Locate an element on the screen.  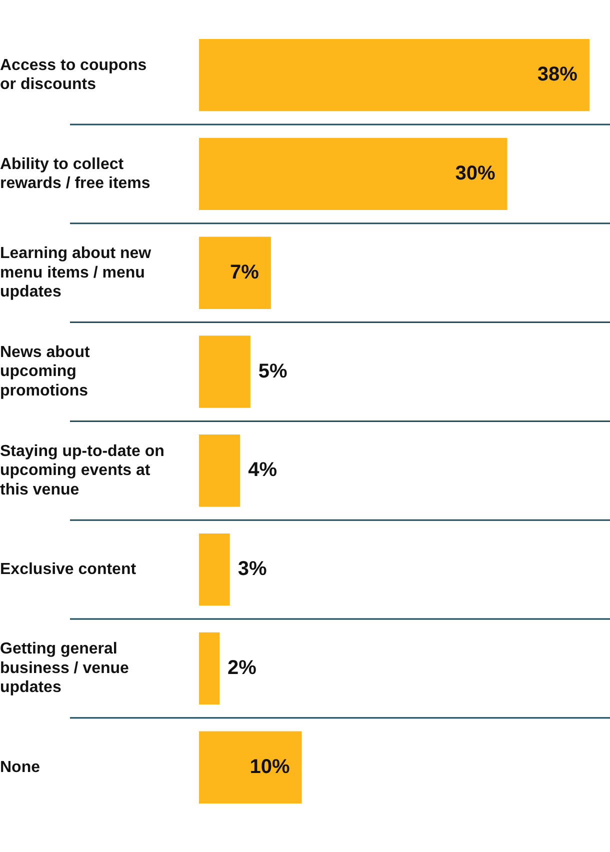
y-tick-label: Learning about new menu items / menu updates is located at coordinates (76, 272).